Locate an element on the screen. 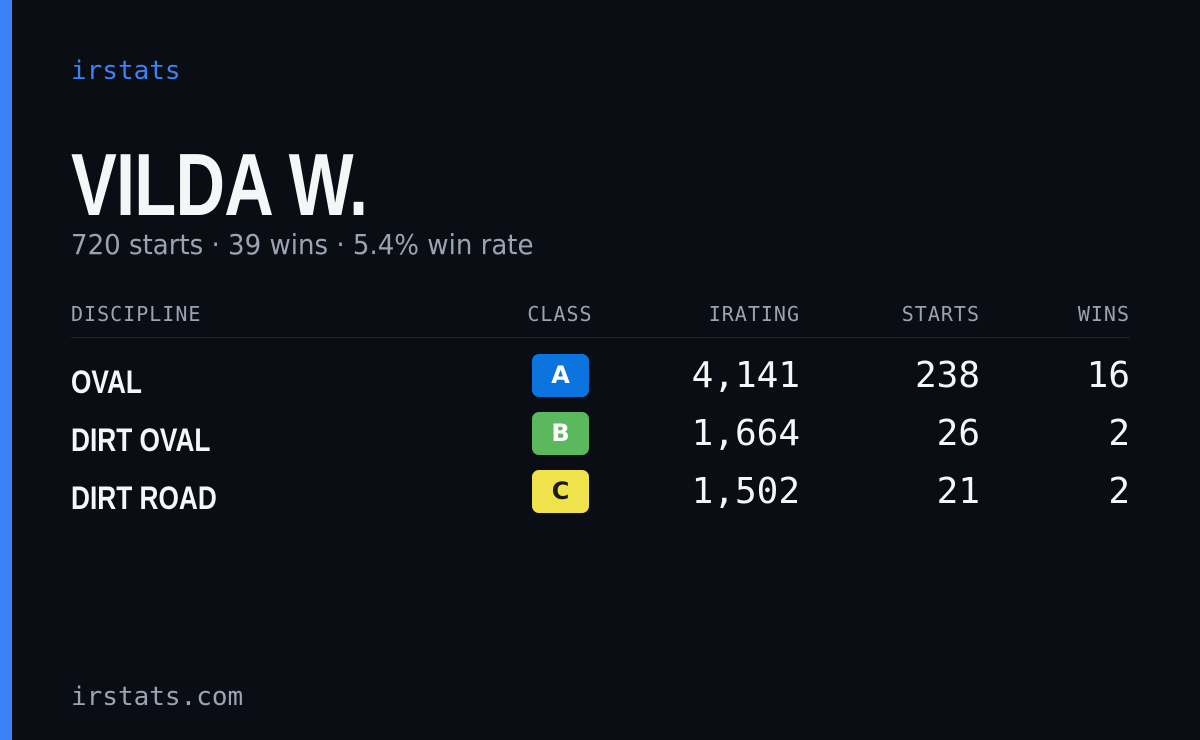  column-header: STARTS is located at coordinates (940, 314).